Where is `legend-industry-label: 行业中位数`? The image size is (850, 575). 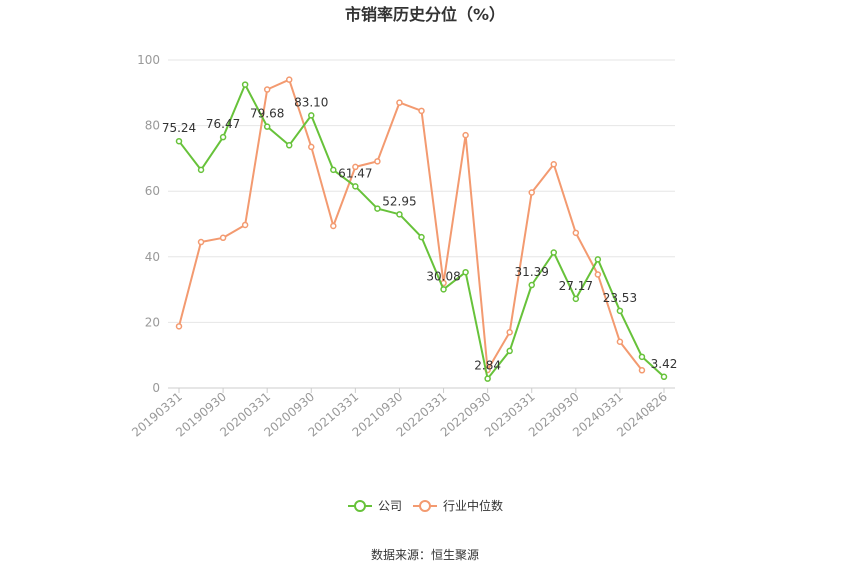
legend-industry-label: 行业中位数 is located at coordinates (473, 505).